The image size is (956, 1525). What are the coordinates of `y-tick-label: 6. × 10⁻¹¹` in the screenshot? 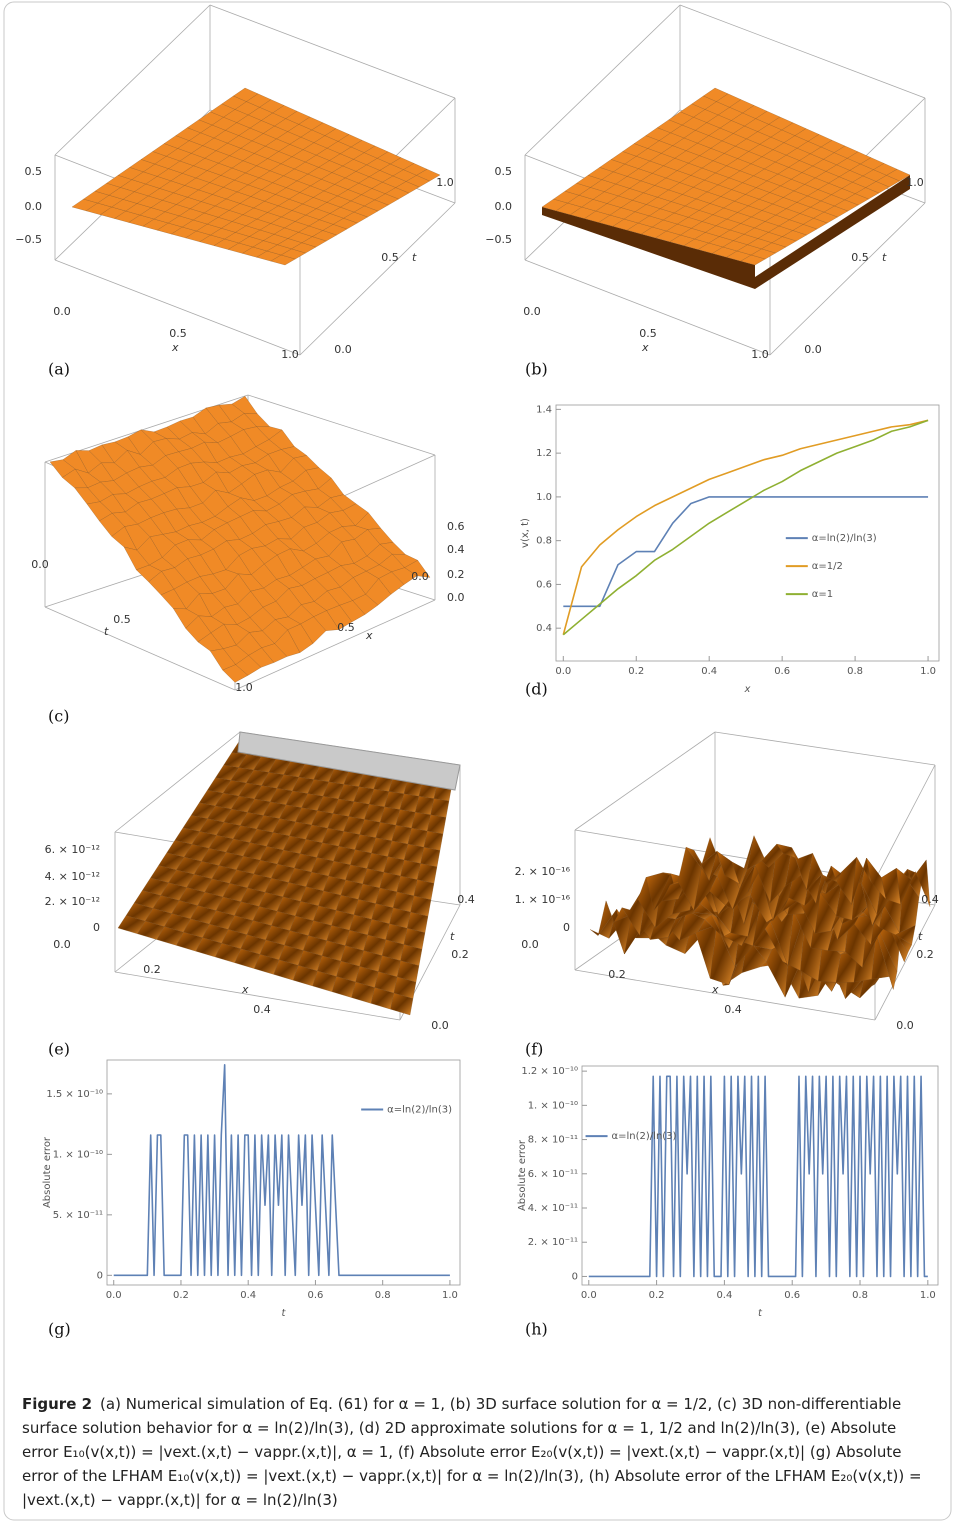 It's located at (553, 1174).